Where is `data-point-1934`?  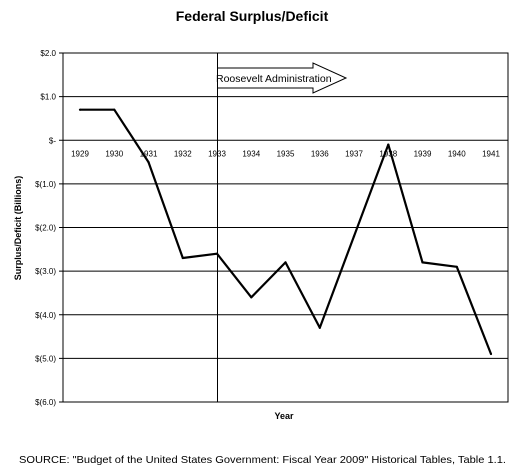
data-point-1934 is located at coordinates (251, 297).